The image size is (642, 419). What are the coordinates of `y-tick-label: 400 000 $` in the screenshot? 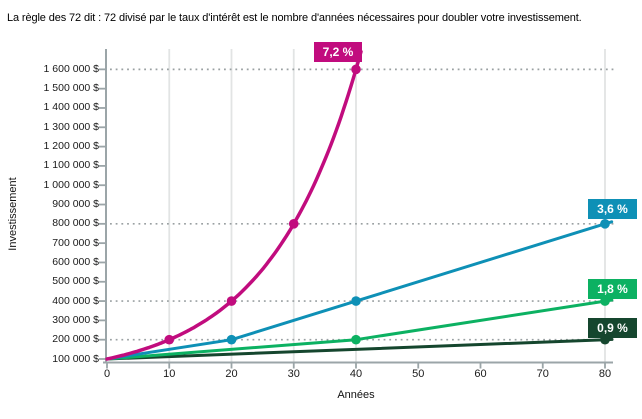 It's located at (75, 300).